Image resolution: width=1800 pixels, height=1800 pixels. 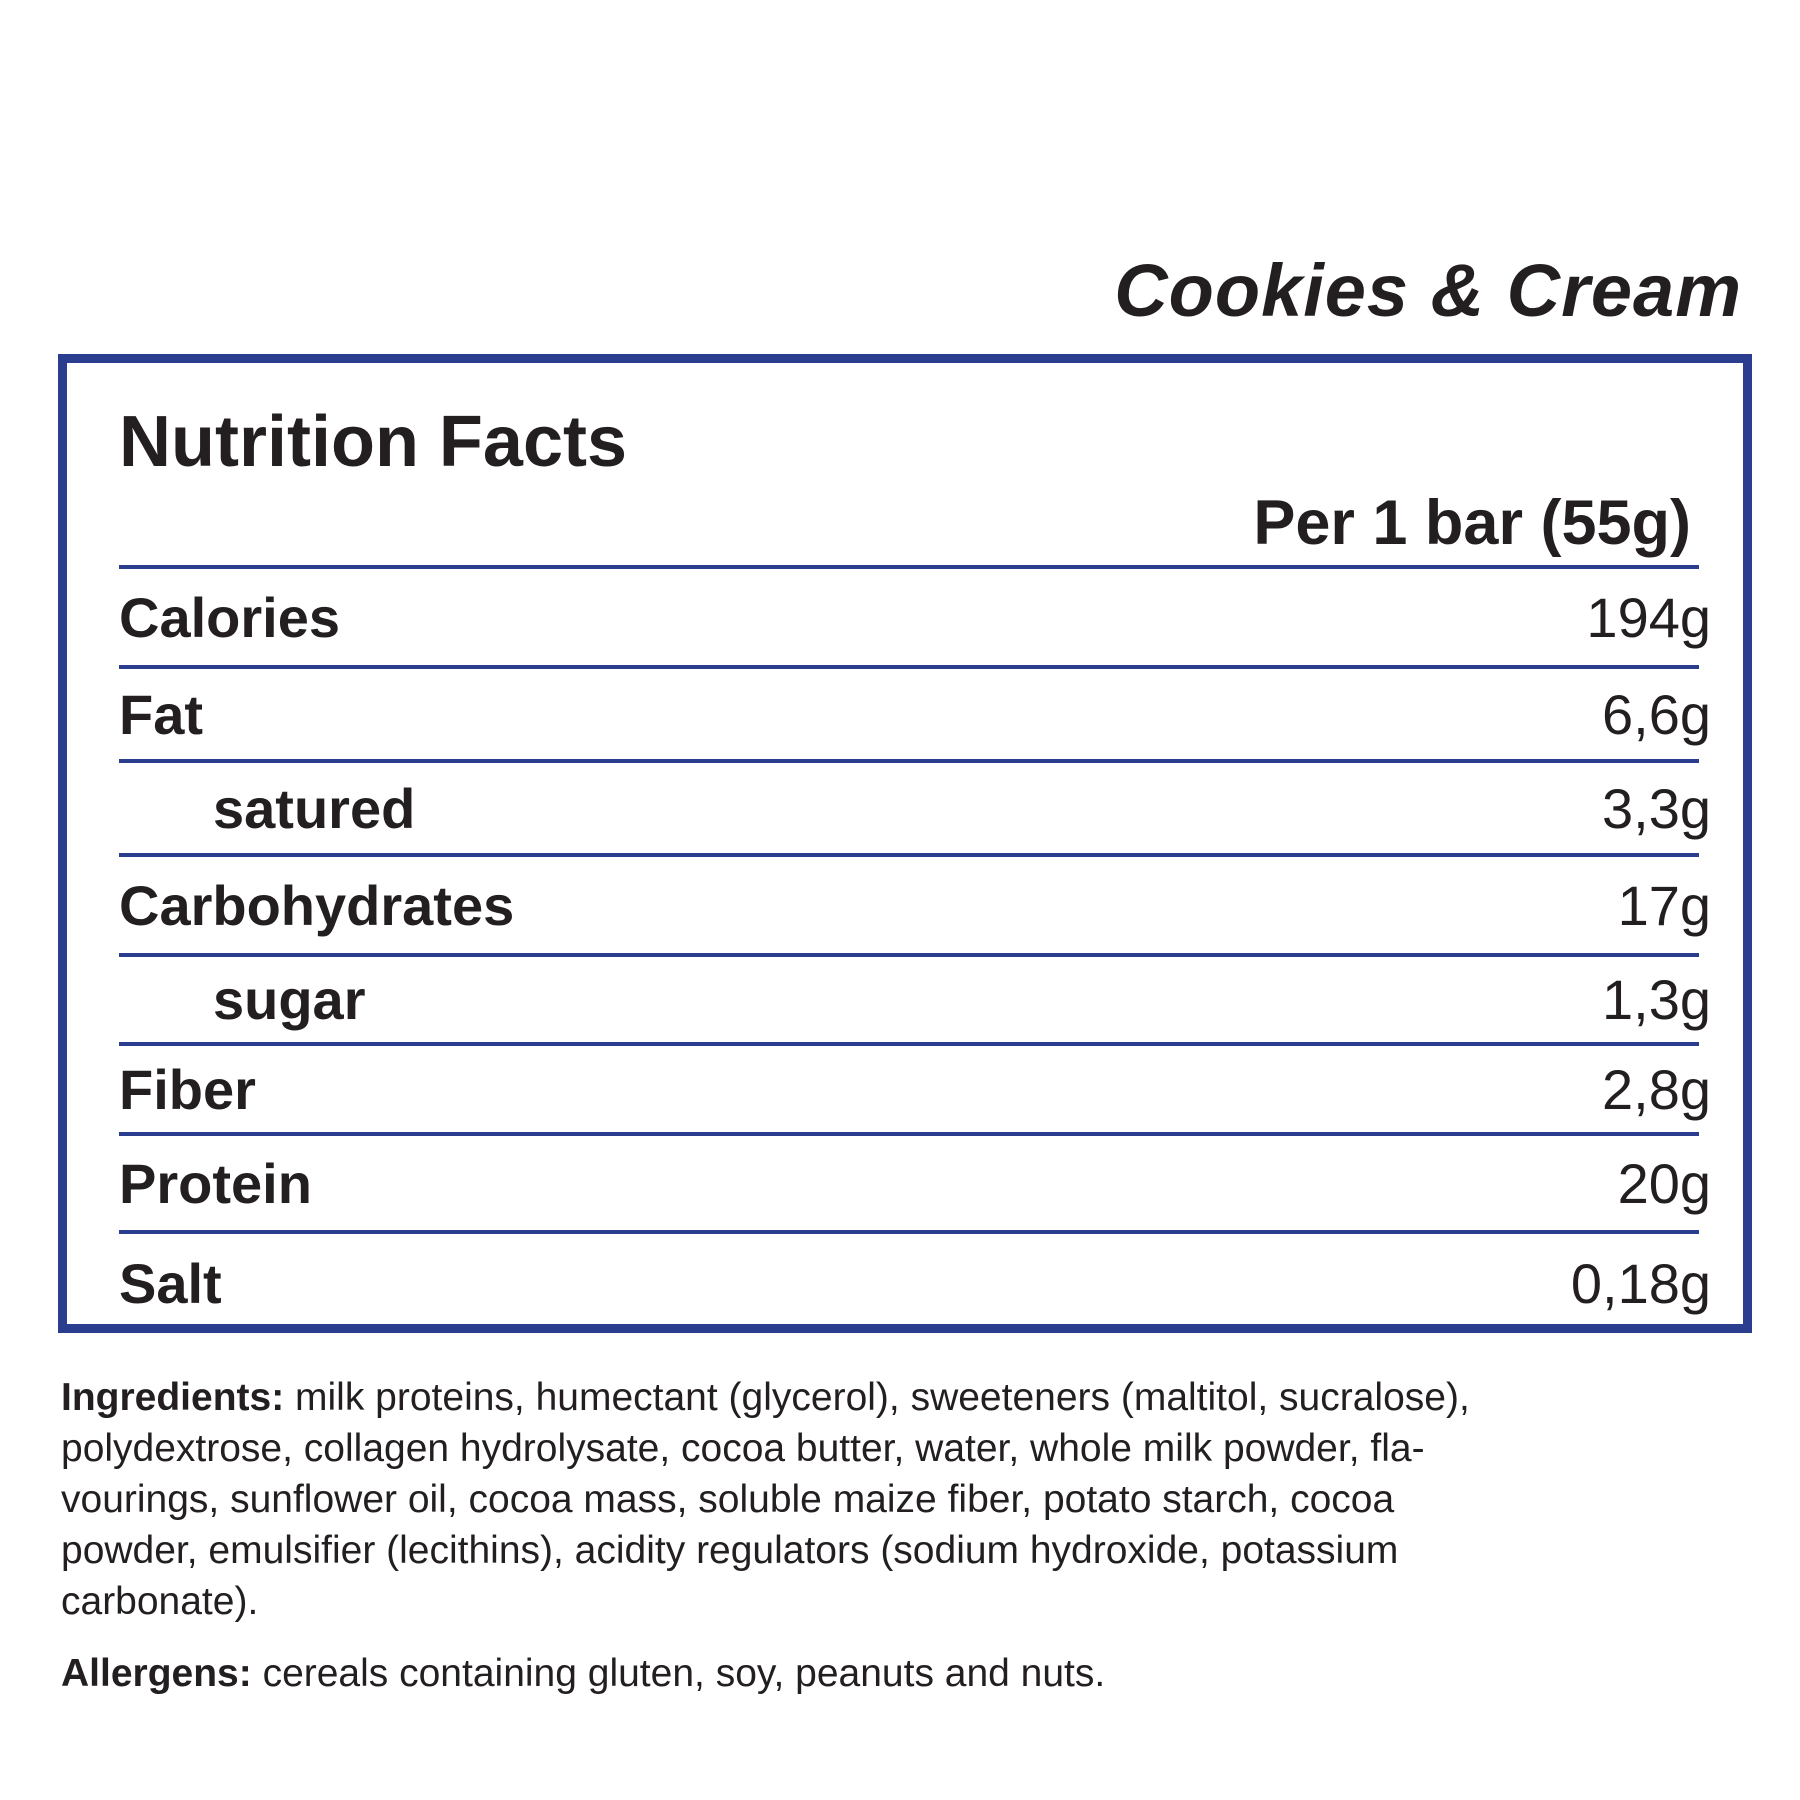 I want to click on nutrient-row: sugar 1,3g, so click(x=915, y=997).